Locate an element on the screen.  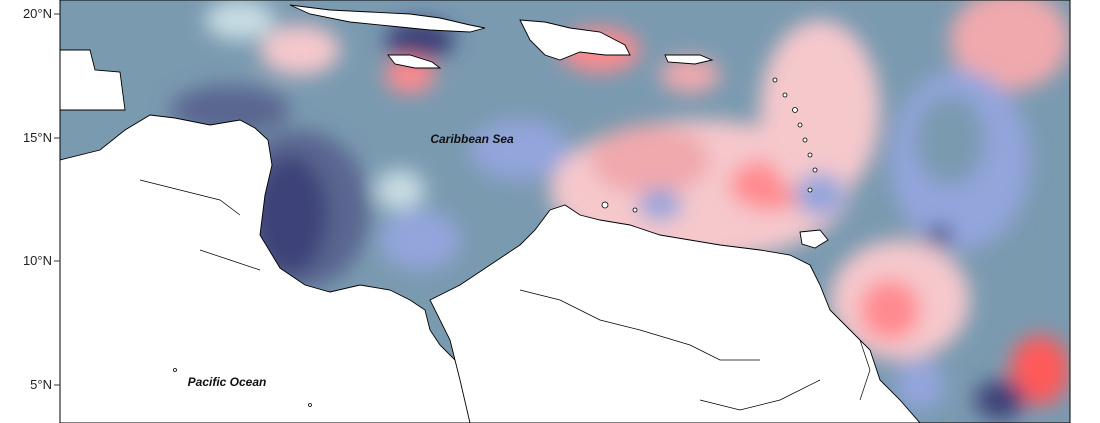
caribbean-sea-label: Caribbean Sea is located at coordinates (472, 139).